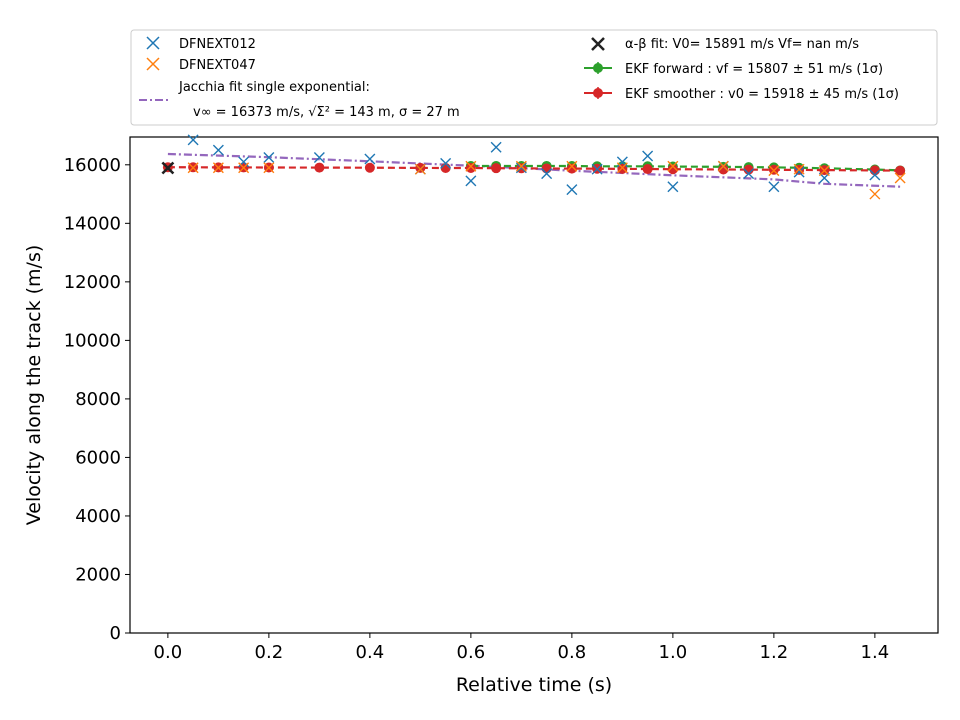 The width and height of the screenshot is (960, 720). I want to click on x-tick-label: 0.0, so click(168, 652).